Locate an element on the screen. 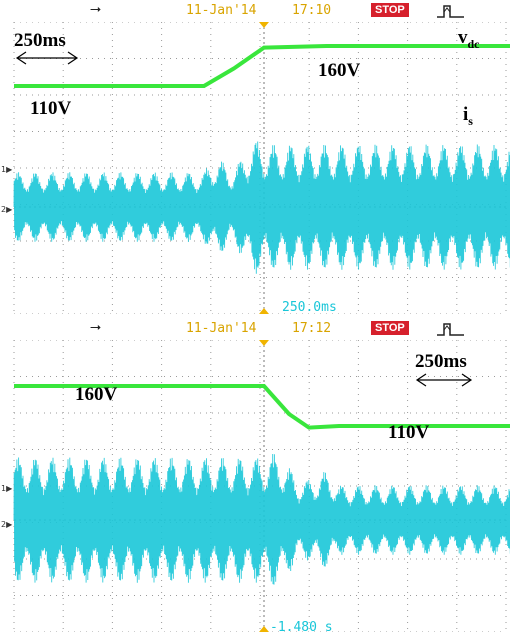 The image size is (510, 637). trigger-time-readout: 250.0ms is located at coordinates (309, 307).